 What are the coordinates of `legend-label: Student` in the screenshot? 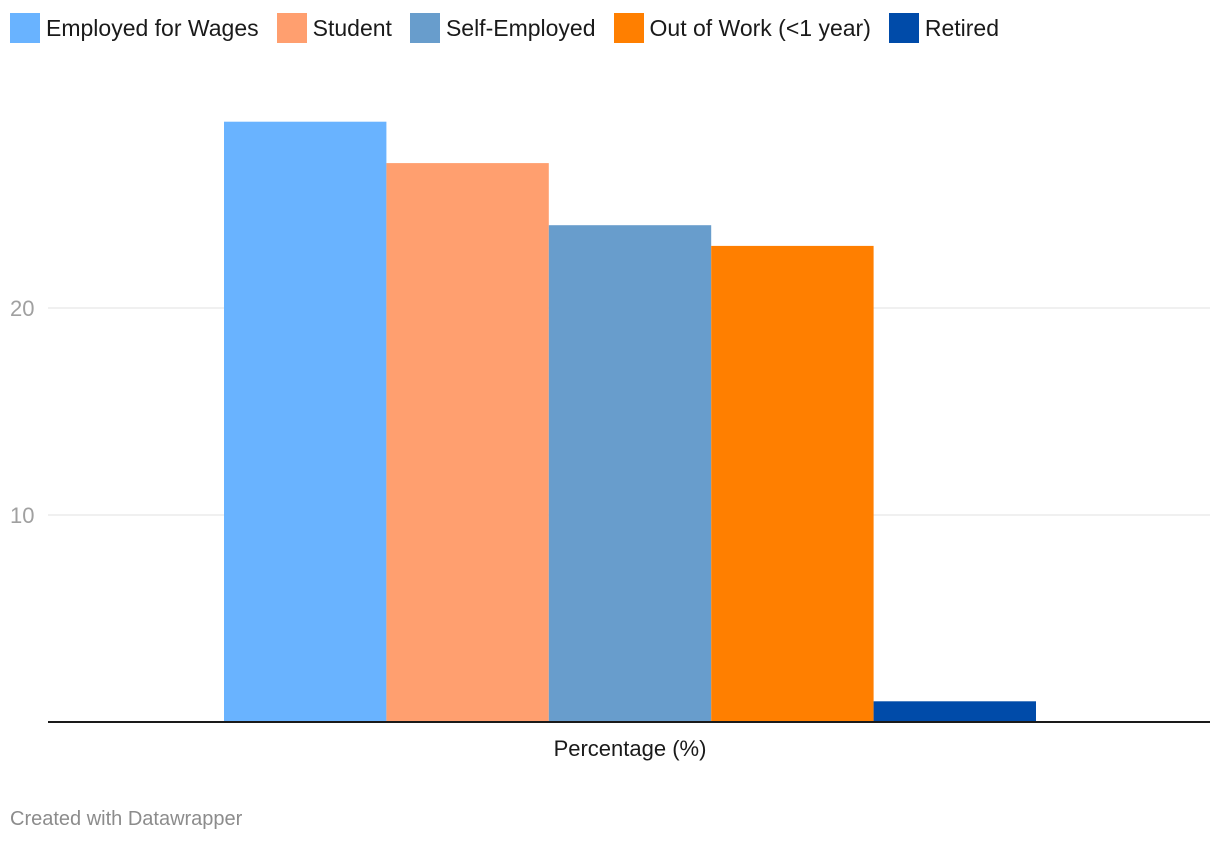 It's located at (352, 27).